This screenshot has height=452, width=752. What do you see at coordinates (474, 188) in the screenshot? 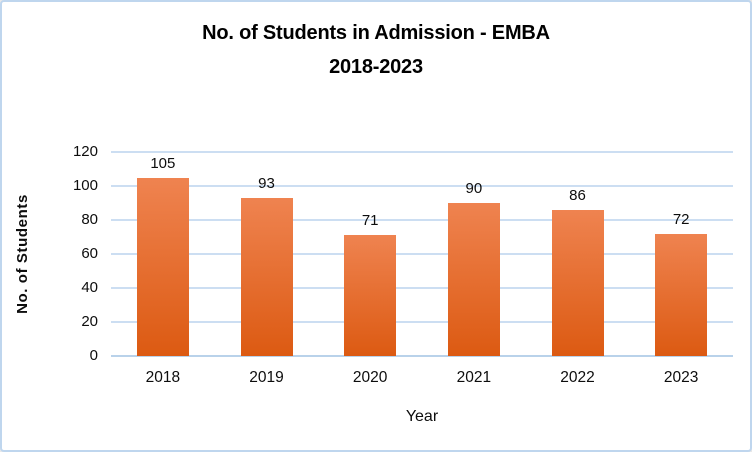
I see `value-label-2021: 90` at bounding box center [474, 188].